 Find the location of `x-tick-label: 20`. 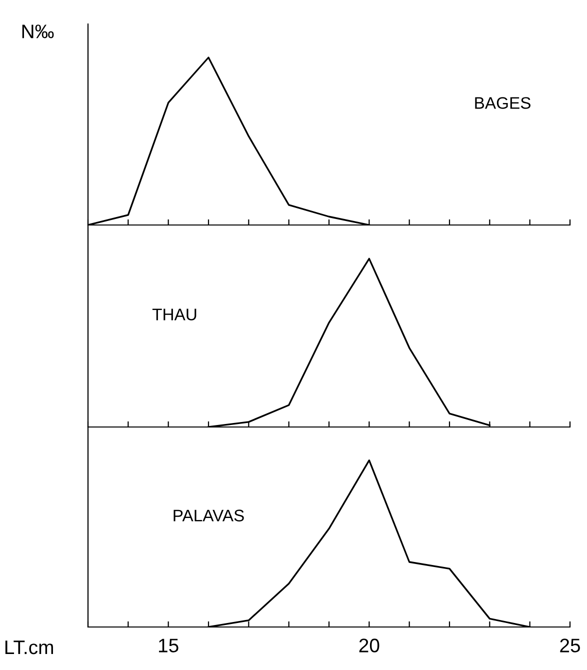

x-tick-label: 20 is located at coordinates (369, 645).